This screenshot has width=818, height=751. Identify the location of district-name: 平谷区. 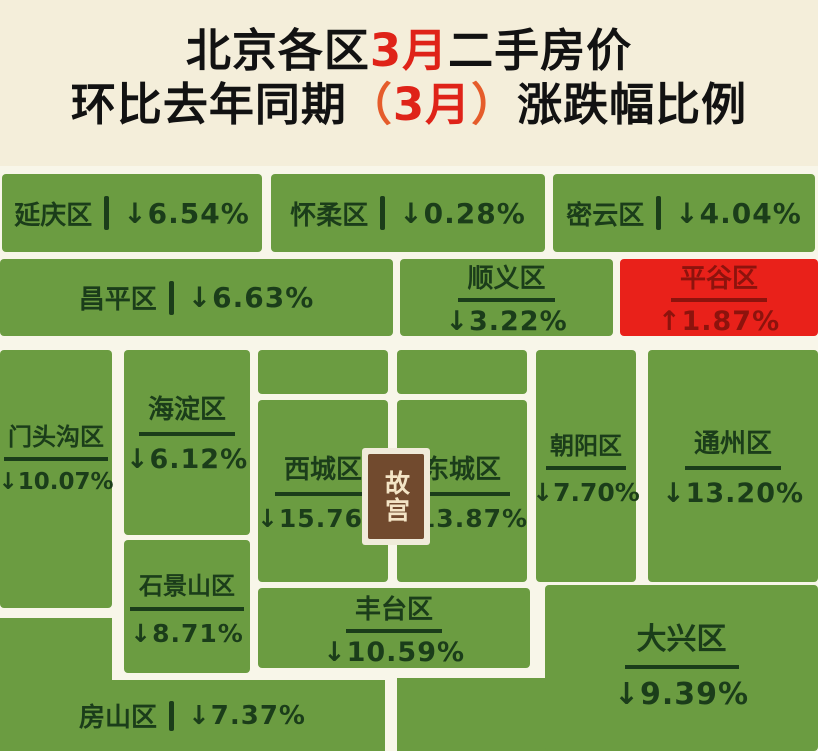
(718, 280).